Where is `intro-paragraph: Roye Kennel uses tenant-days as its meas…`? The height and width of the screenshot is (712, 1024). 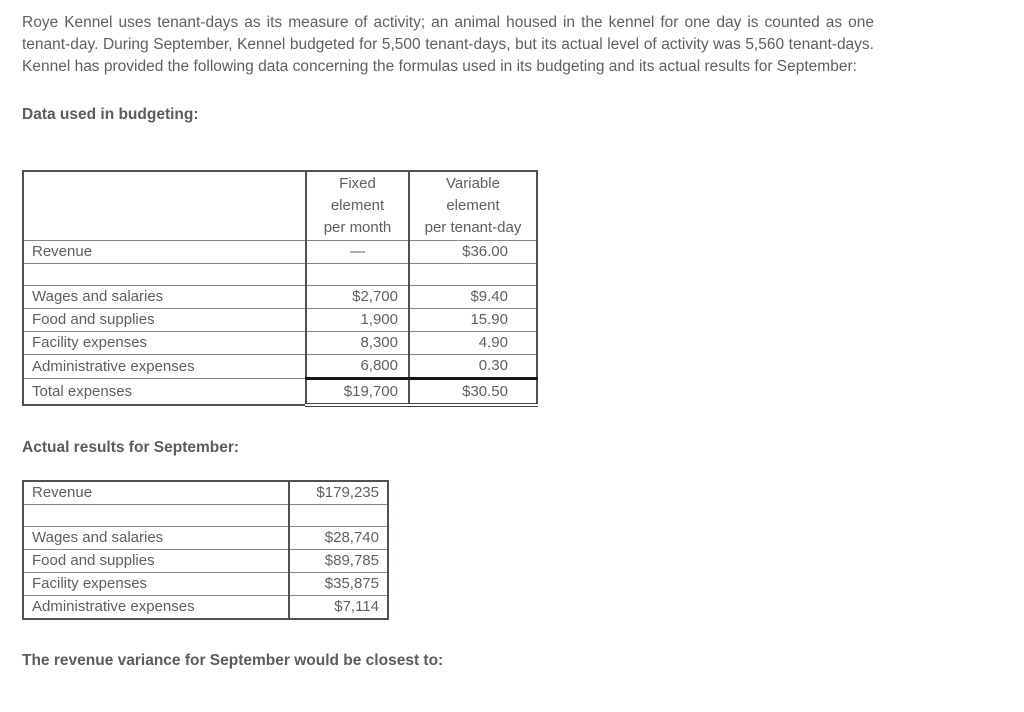 intro-paragraph: Roye Kennel uses tenant-days as its meas… is located at coordinates (448, 44).